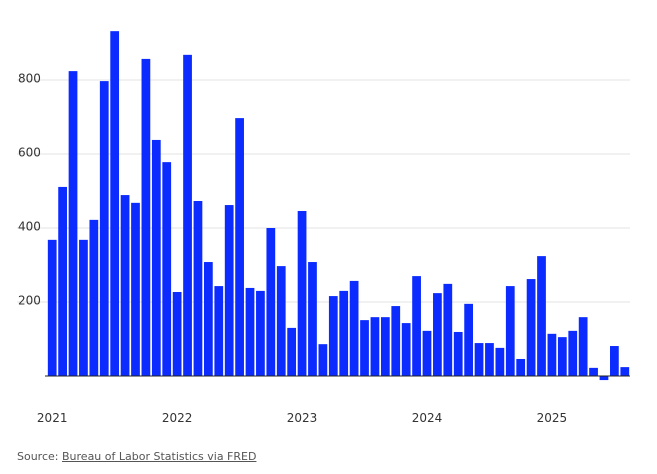 This screenshot has height=474, width=657. What do you see at coordinates (302, 418) in the screenshot?
I see `x-tick-label: 2023` at bounding box center [302, 418].